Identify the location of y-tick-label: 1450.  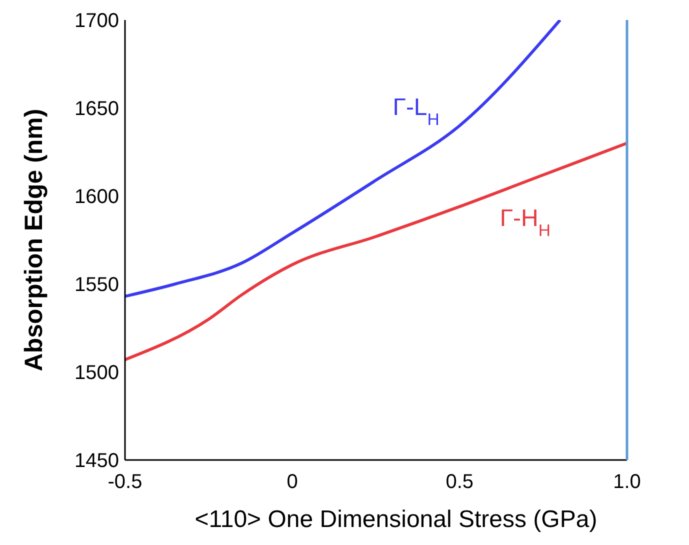
(96, 461).